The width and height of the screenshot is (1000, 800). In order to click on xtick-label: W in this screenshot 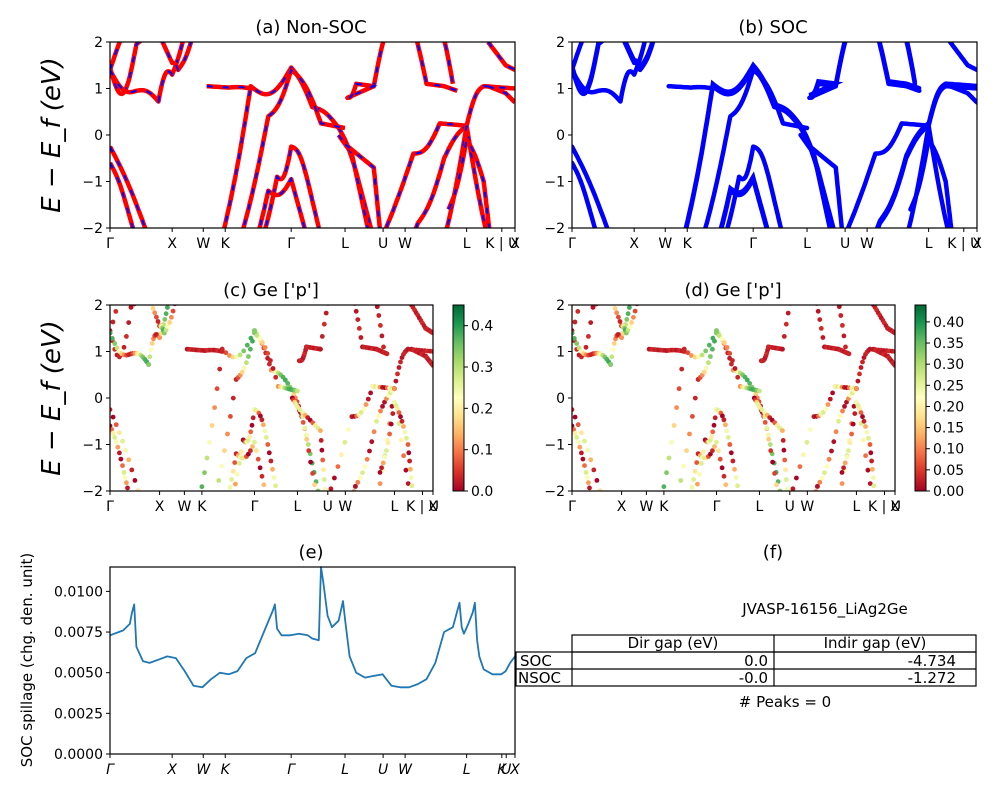, I will do `click(405, 770)`.